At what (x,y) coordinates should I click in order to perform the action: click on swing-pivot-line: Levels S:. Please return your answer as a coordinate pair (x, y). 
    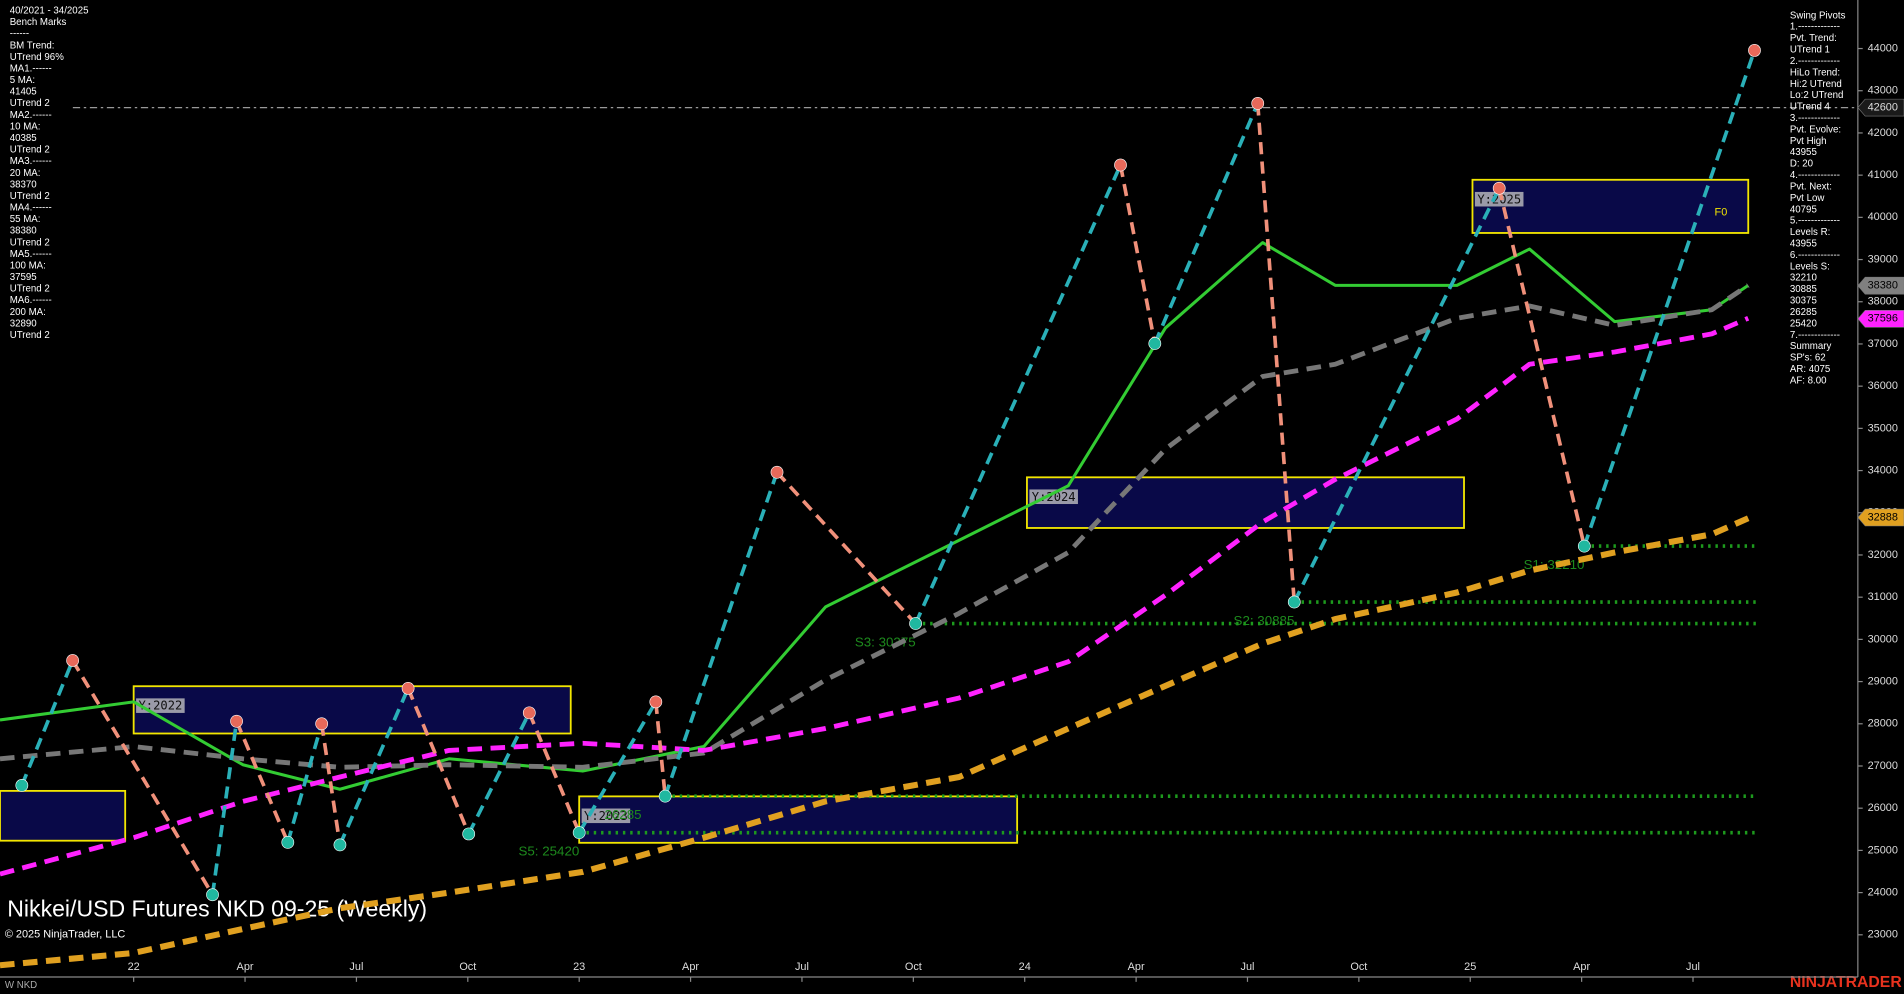
    Looking at the image, I should click on (1810, 266).